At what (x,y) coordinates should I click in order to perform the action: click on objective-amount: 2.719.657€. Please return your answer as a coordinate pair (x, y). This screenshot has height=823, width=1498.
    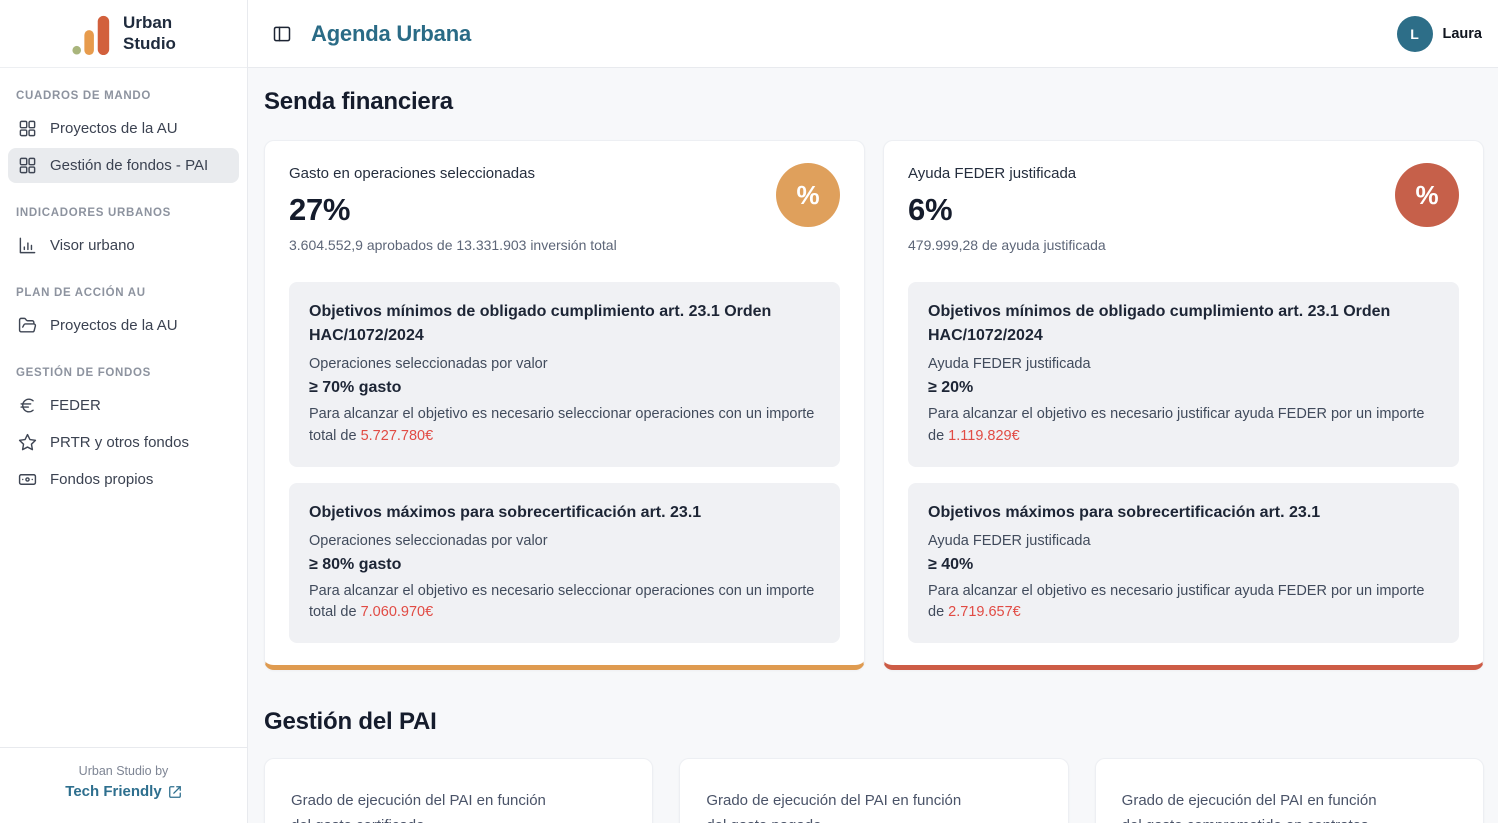
    Looking at the image, I should click on (984, 612).